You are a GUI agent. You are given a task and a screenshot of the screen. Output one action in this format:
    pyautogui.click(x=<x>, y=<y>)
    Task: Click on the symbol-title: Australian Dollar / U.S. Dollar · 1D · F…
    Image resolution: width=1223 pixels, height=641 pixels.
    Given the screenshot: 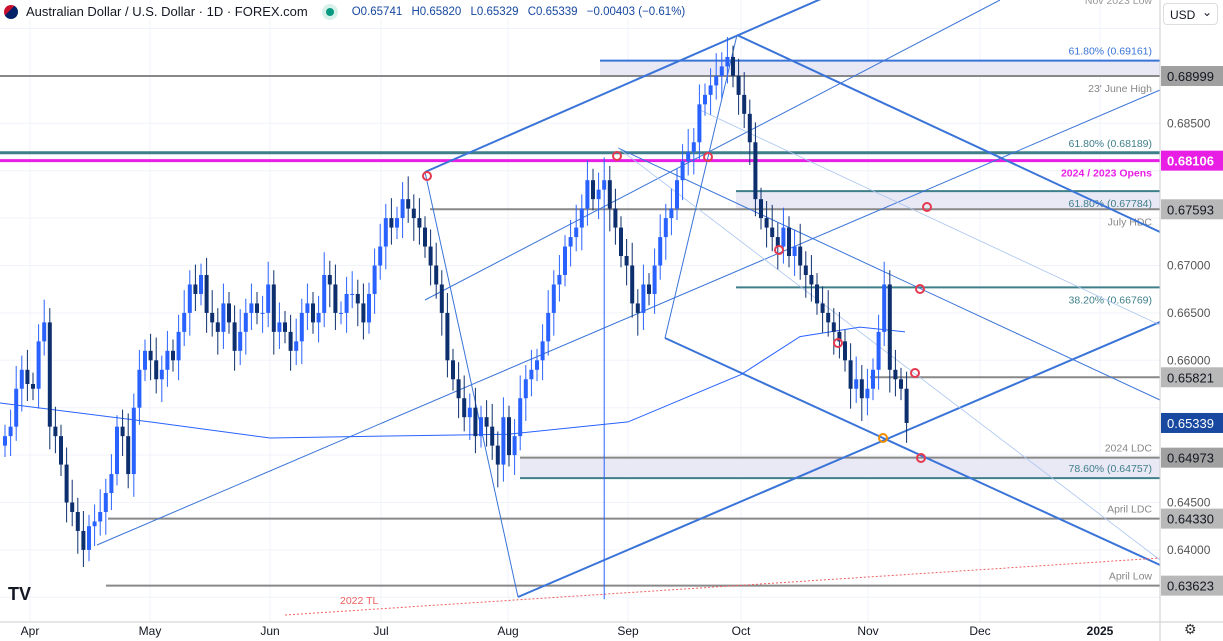 What is the action you would take?
    pyautogui.click(x=167, y=11)
    